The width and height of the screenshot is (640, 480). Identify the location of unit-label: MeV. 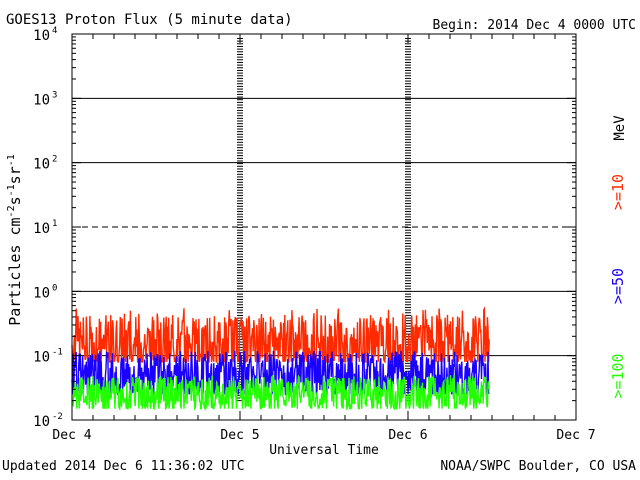
(620, 128).